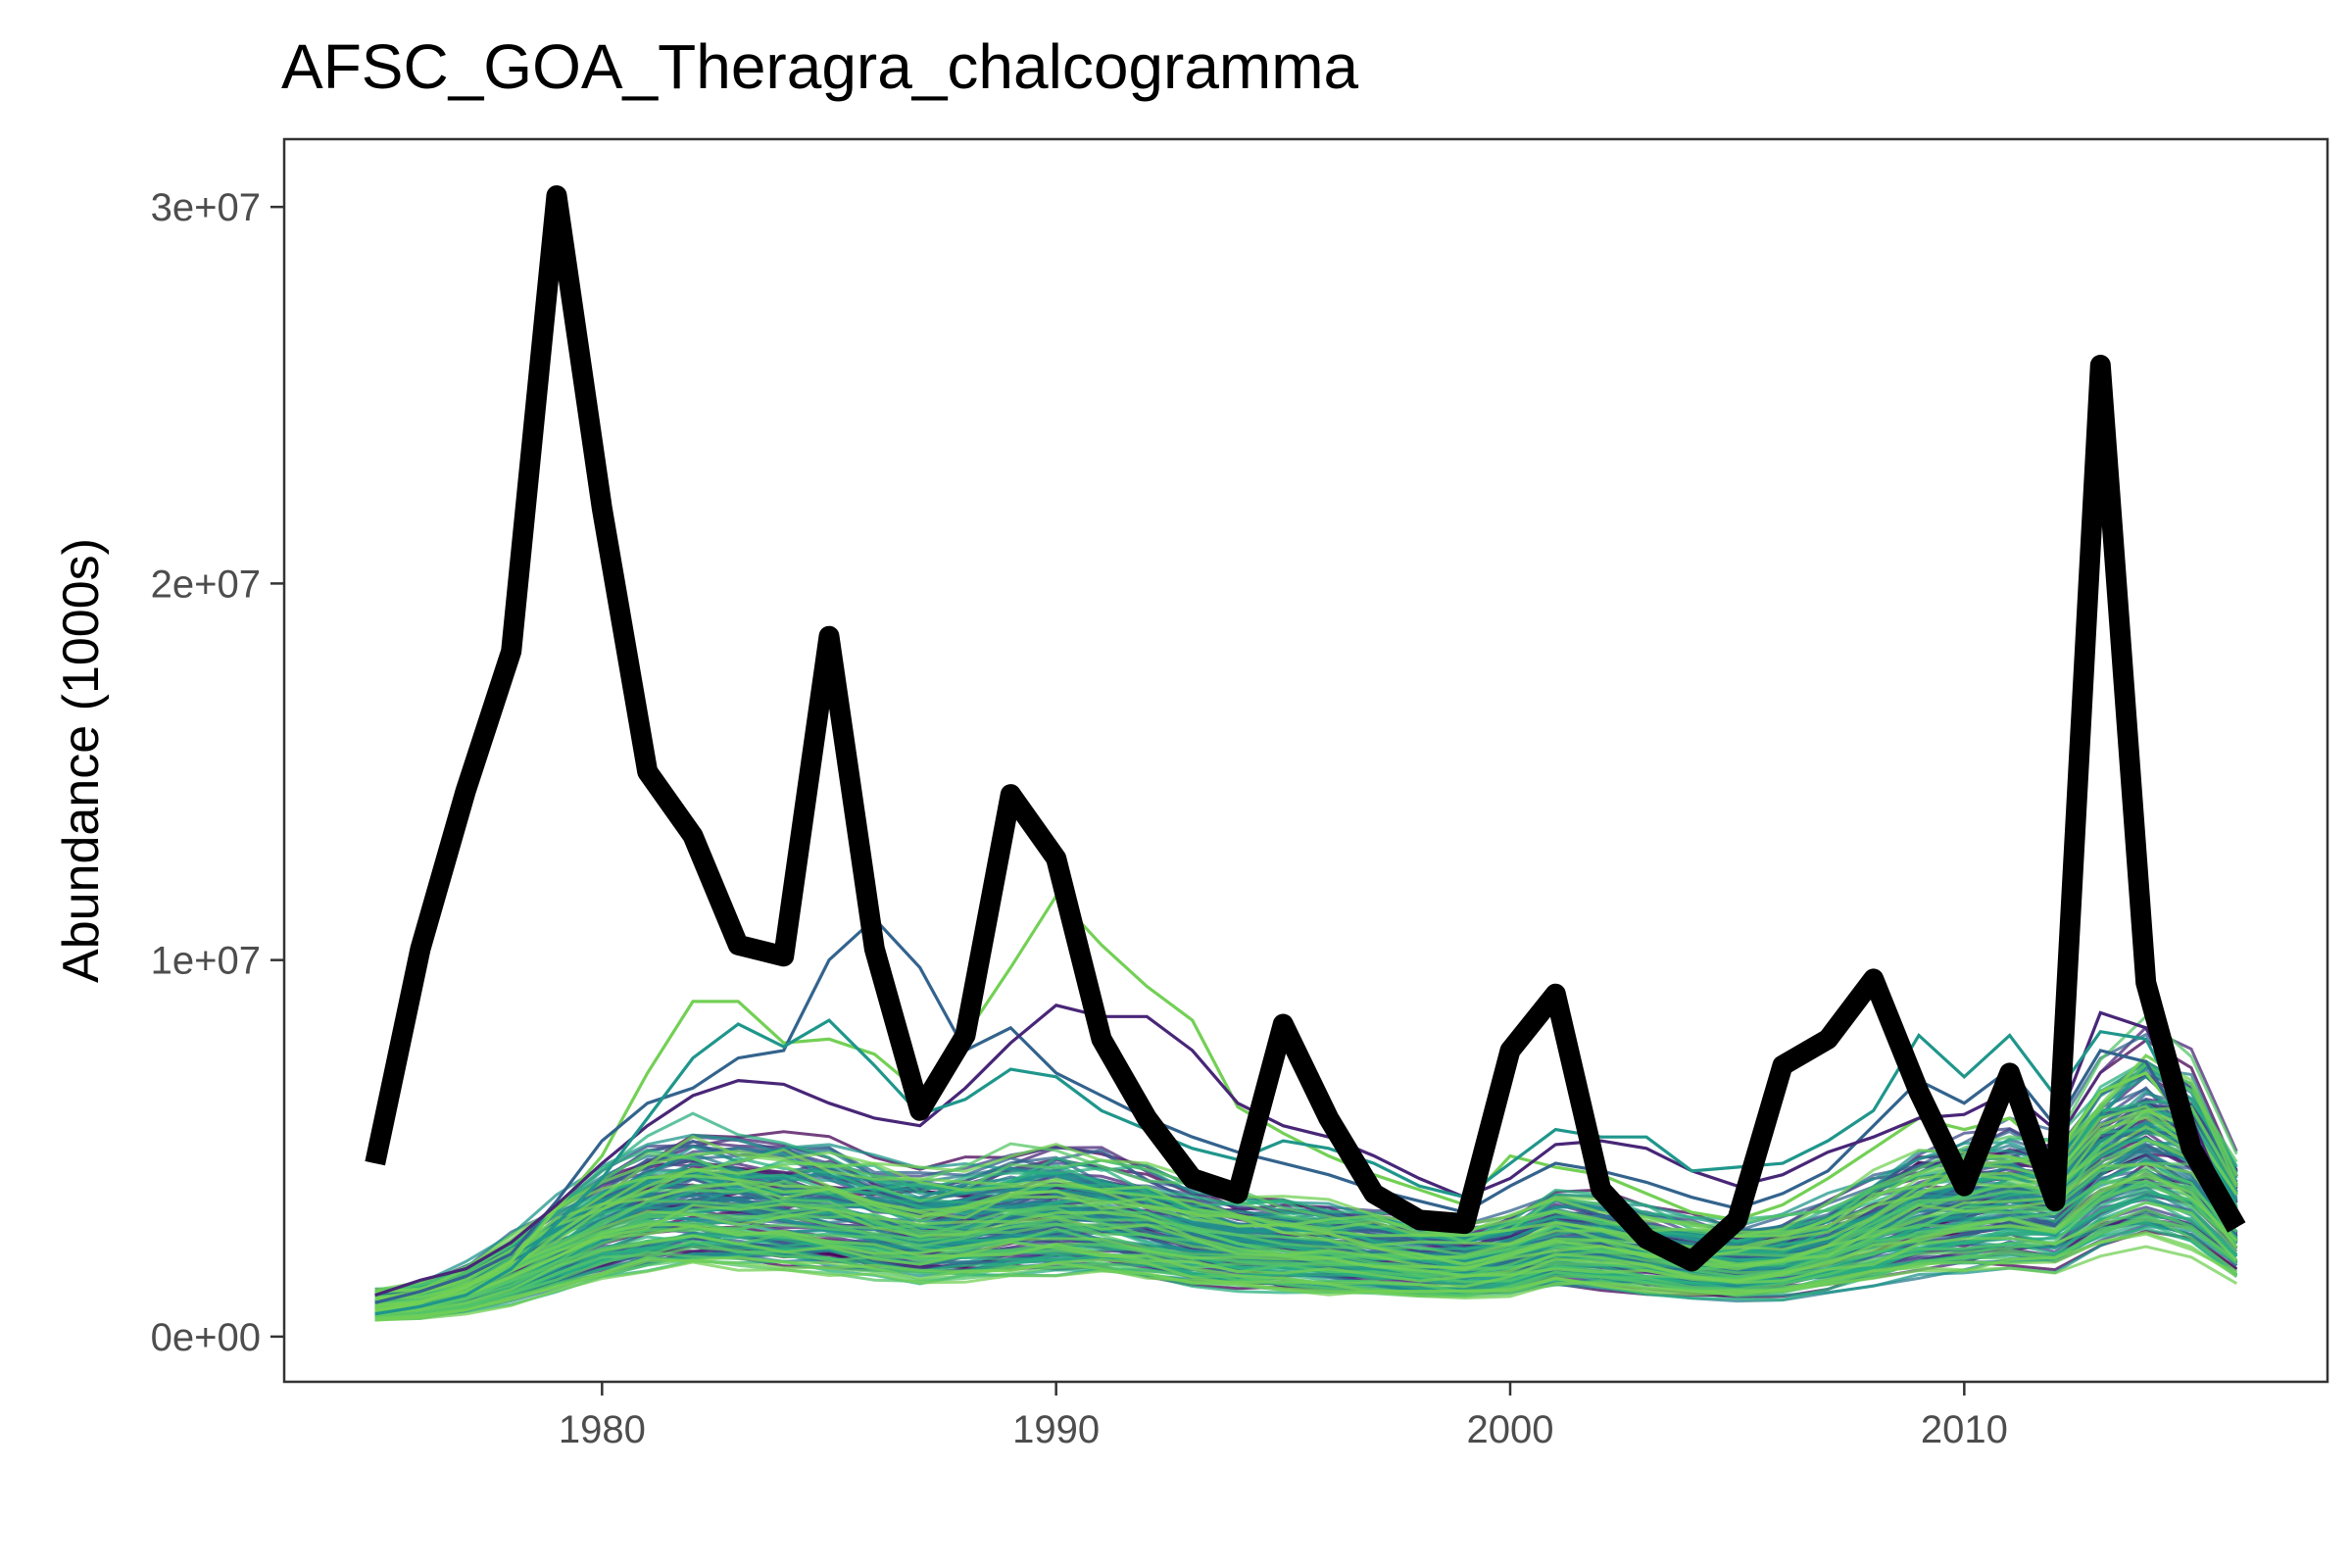 This screenshot has height=1568, width=2352. I want to click on x-tick-label: 1980, so click(602, 1429).